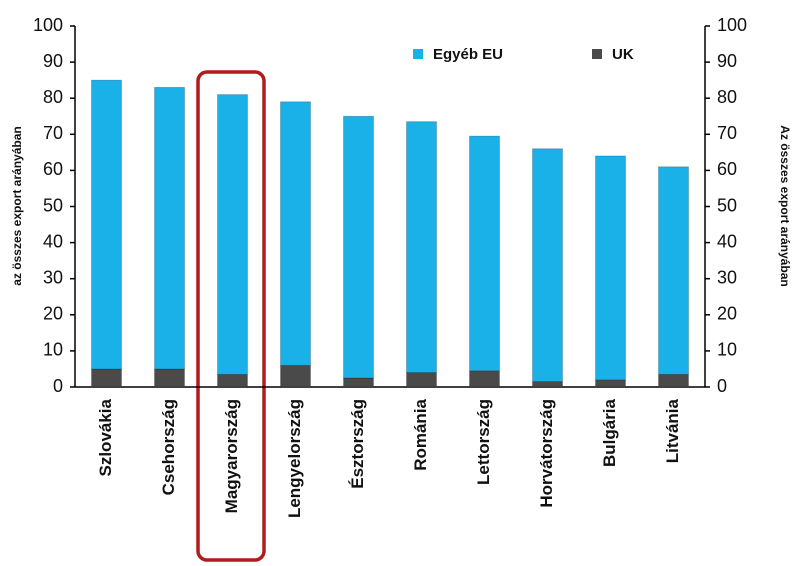 This screenshot has width=800, height=566. What do you see at coordinates (17, 205) in the screenshot?
I see `y-axis-label: az összes export arányában` at bounding box center [17, 205].